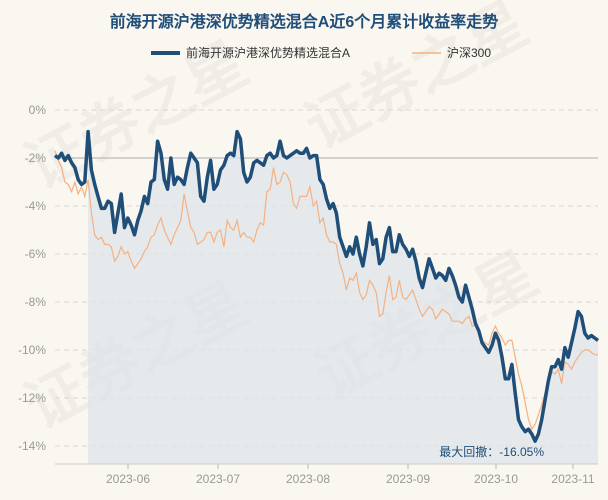 The height and width of the screenshot is (500, 608). Describe the element at coordinates (32, 446) in the screenshot. I see `y-tick-label: -14%` at that location.